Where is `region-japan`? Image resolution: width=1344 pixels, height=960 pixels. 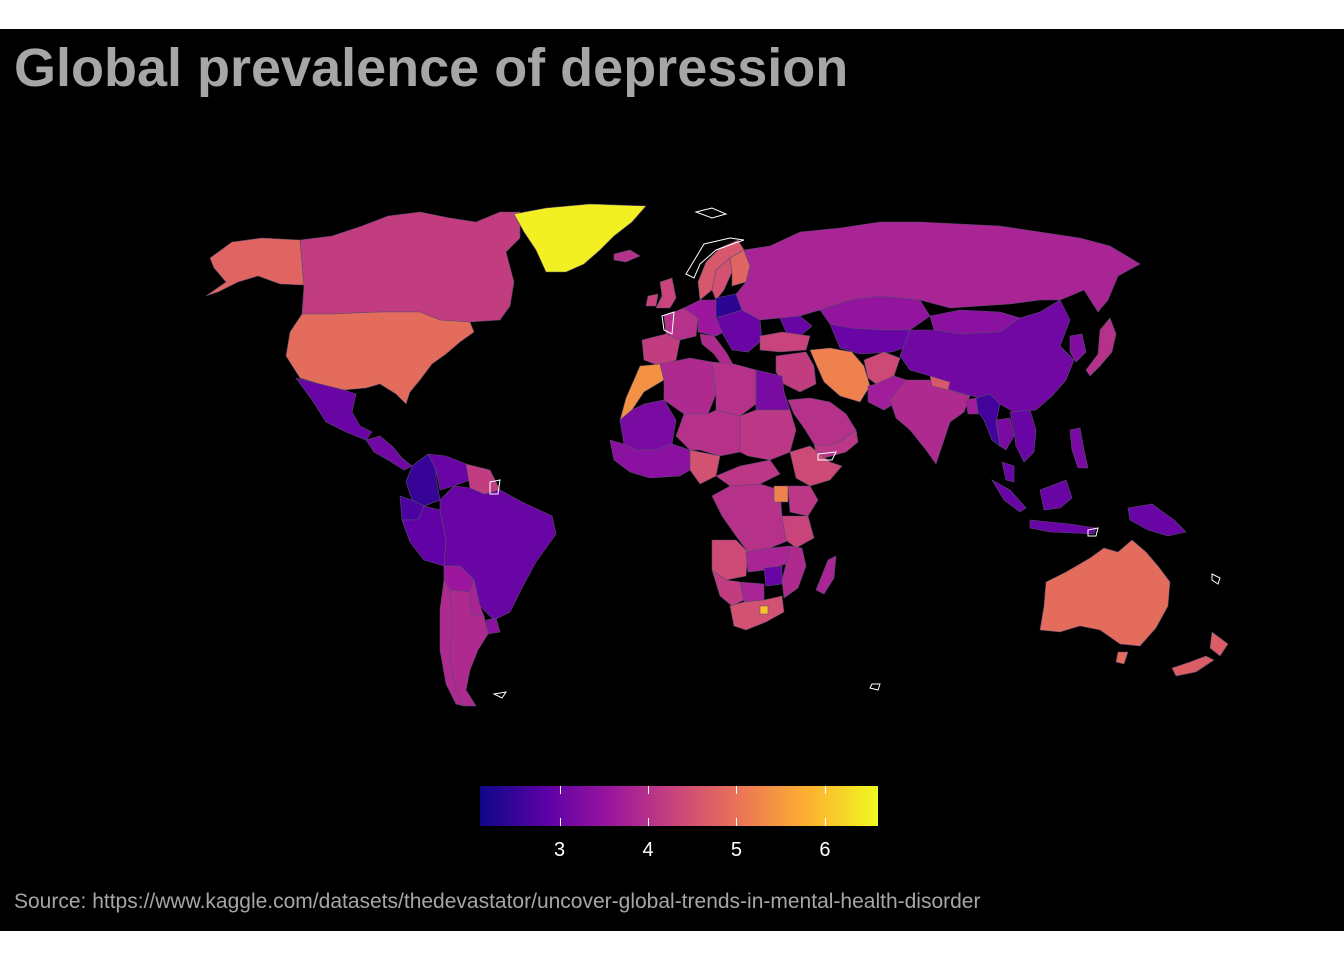 region-japan is located at coordinates (1101, 347).